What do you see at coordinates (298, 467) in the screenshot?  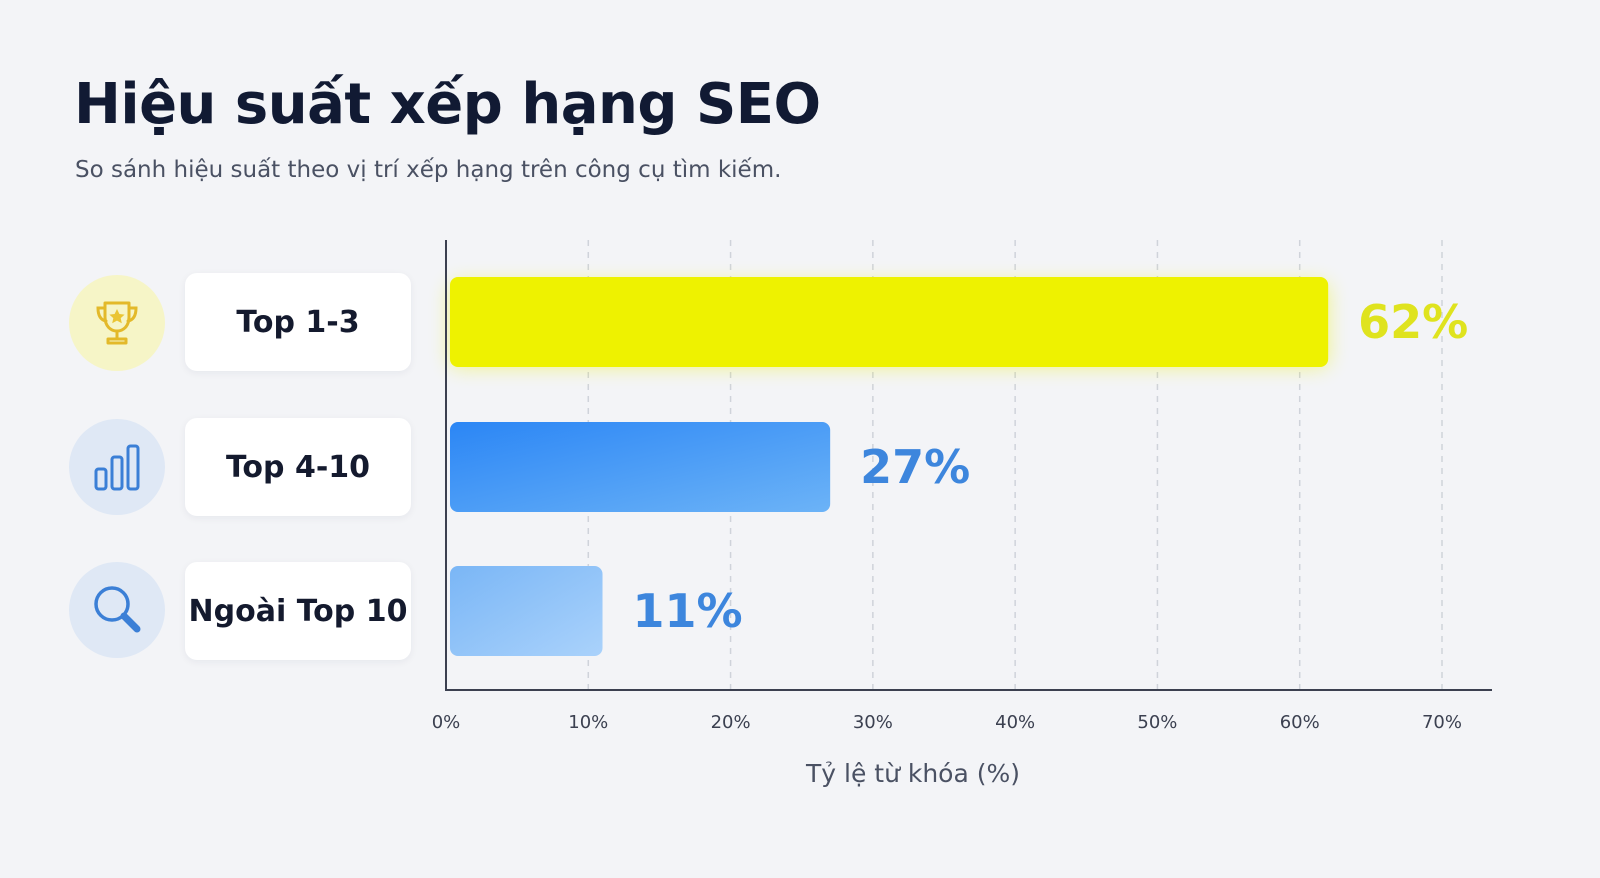 I see `row-label-top-4-10: Top 4-10` at bounding box center [298, 467].